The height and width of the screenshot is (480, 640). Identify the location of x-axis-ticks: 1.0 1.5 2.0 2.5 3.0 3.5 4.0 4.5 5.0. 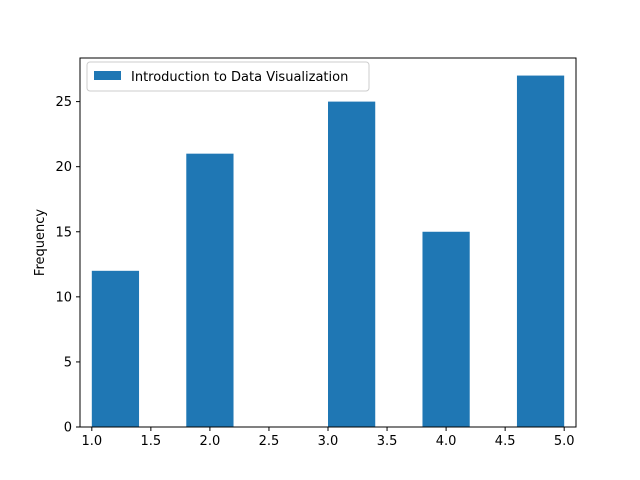
(328, 438).